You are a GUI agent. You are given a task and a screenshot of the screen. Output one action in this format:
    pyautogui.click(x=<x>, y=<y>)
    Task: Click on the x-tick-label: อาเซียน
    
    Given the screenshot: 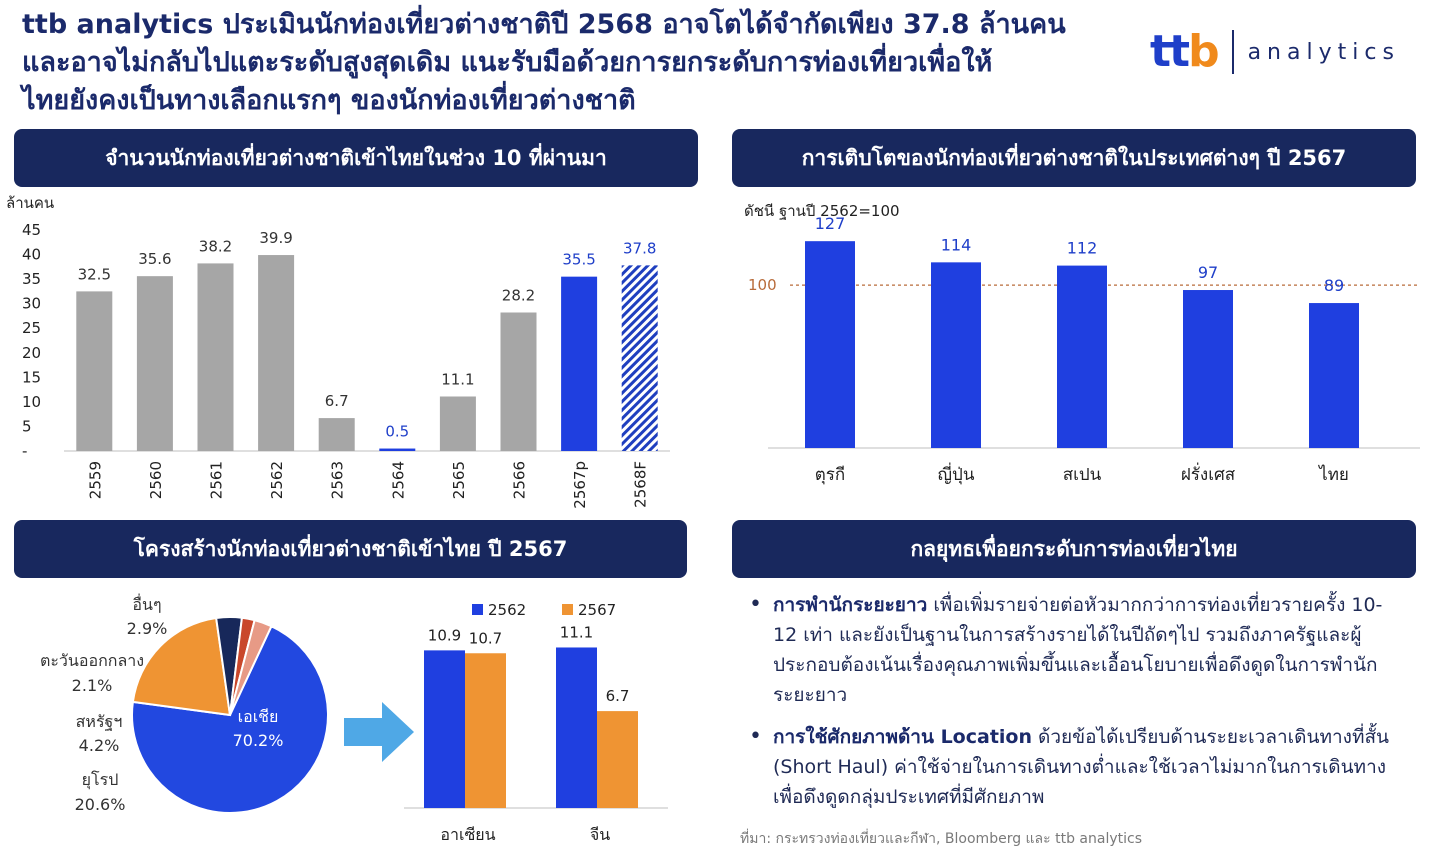 What is the action you would take?
    pyautogui.click(x=467, y=834)
    